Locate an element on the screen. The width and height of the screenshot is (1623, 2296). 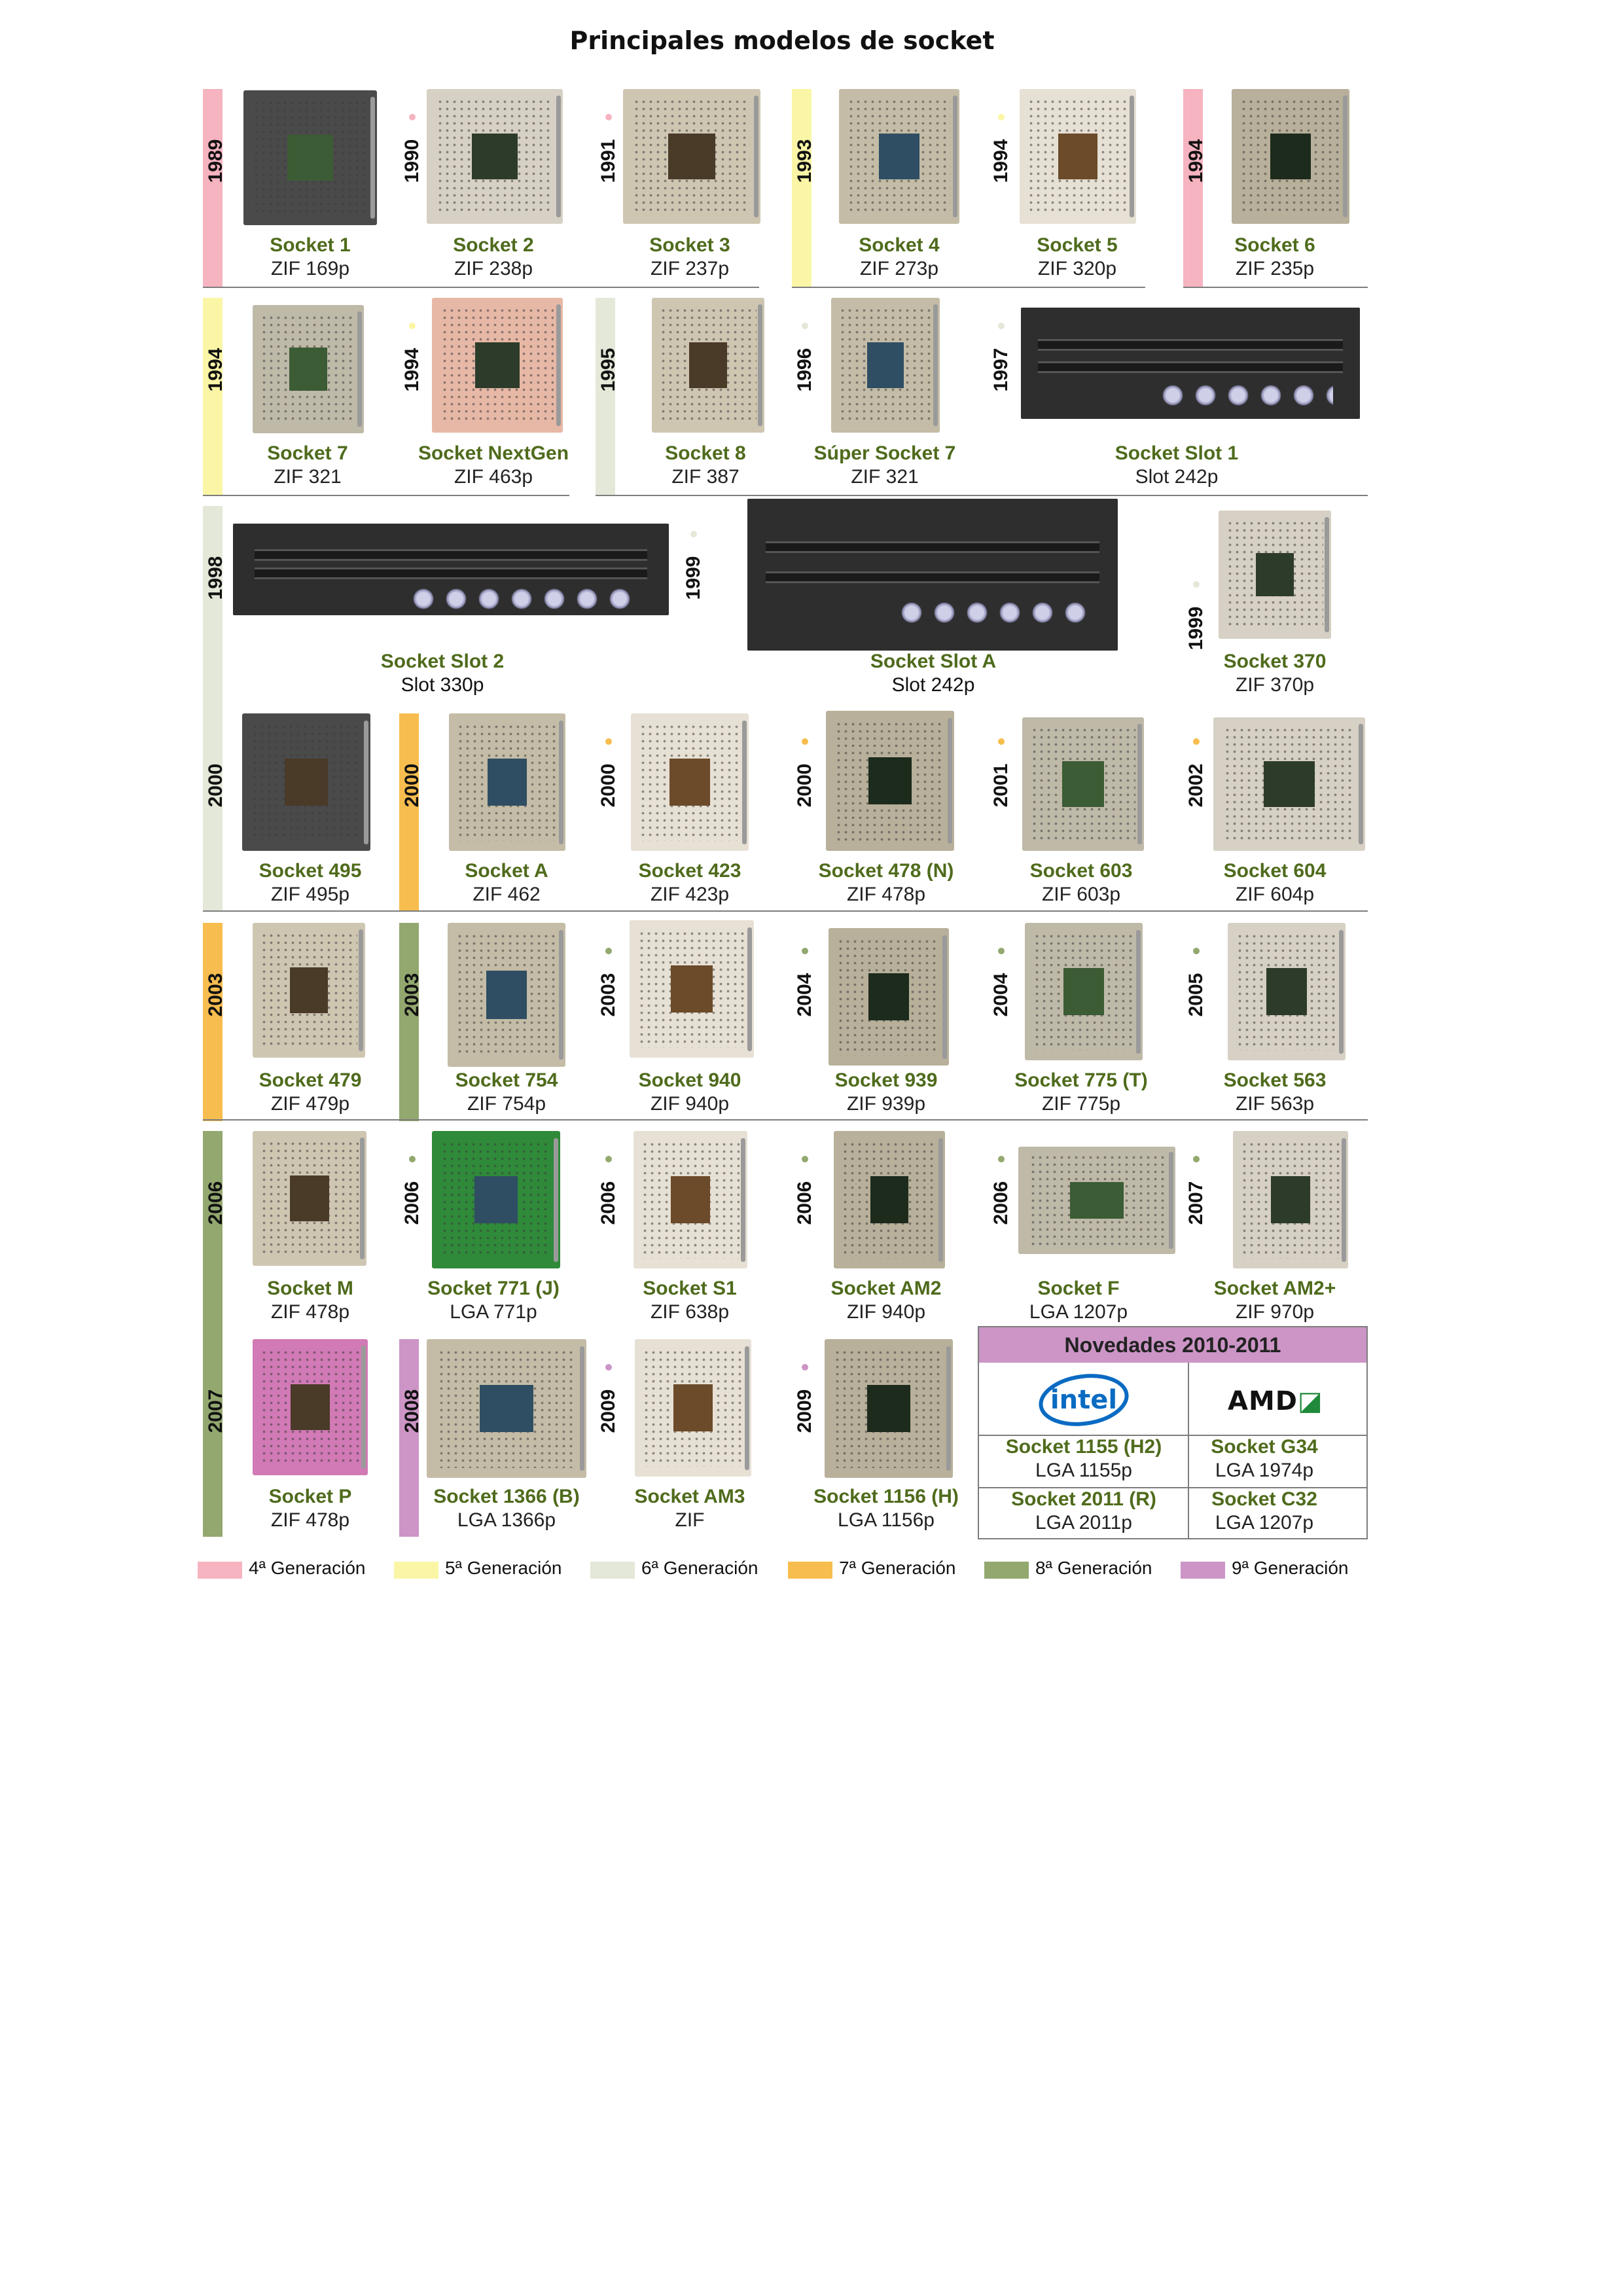
panel-divider is located at coordinates (1172, 1435).